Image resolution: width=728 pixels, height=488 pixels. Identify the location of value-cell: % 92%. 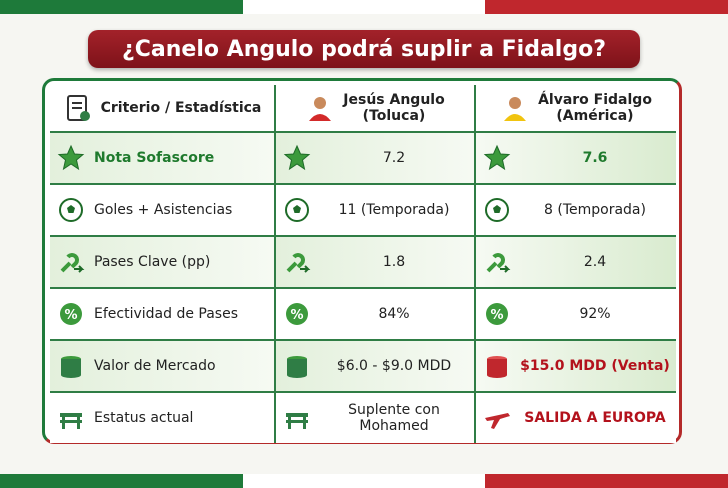
(576, 314).